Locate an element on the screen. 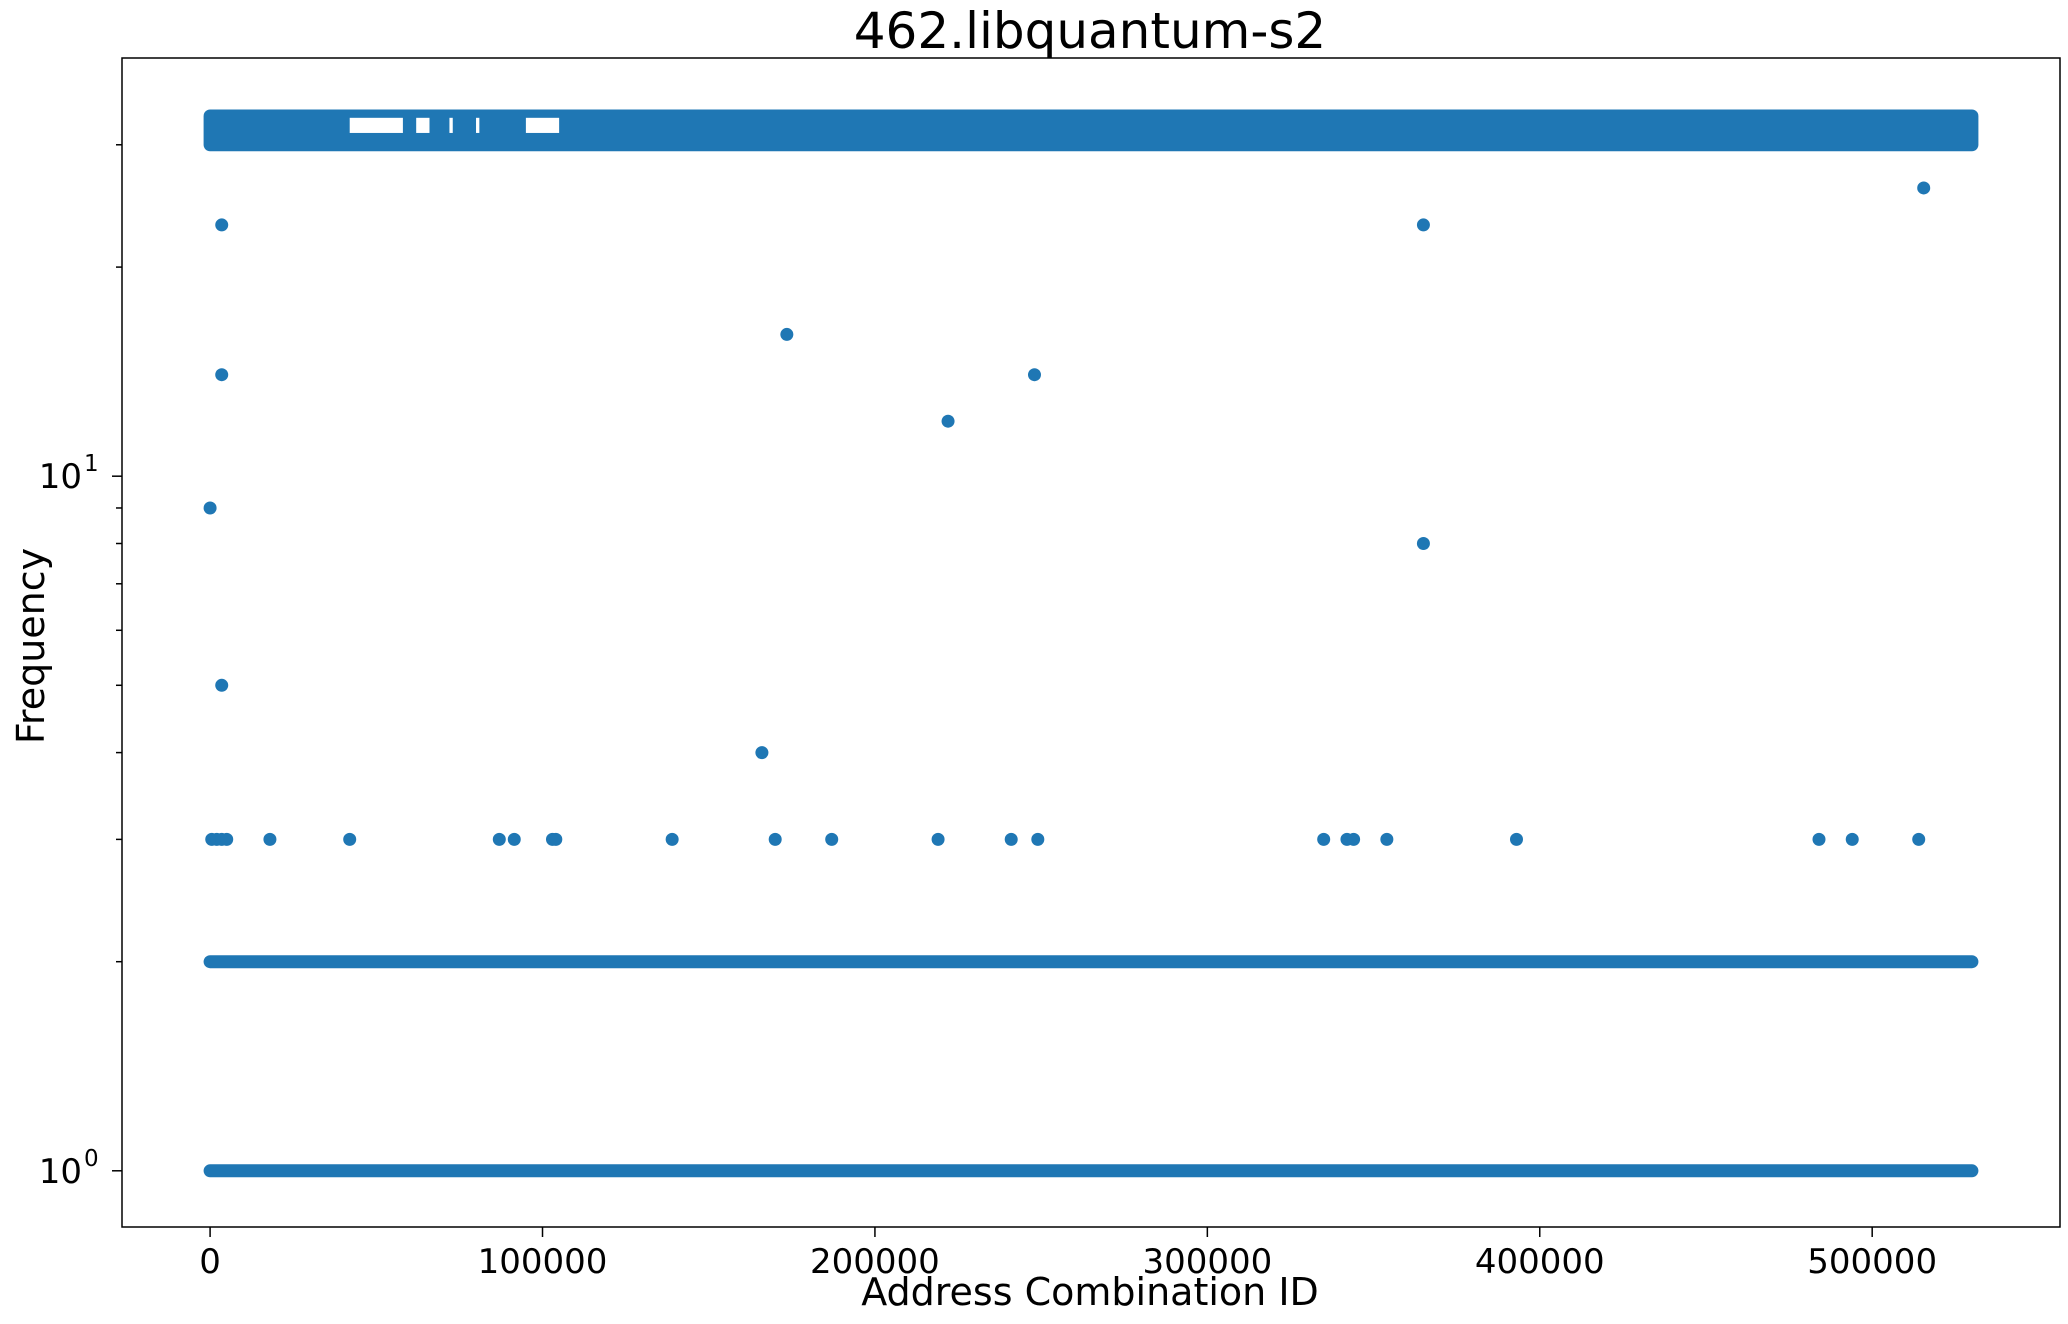  x-tick-label: 200000 is located at coordinates (875, 1262).